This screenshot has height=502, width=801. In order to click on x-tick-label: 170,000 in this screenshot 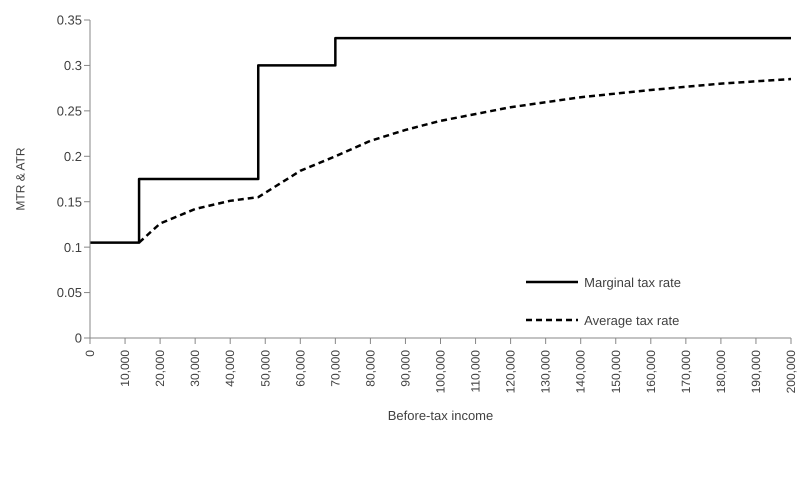, I will do `click(685, 372)`.